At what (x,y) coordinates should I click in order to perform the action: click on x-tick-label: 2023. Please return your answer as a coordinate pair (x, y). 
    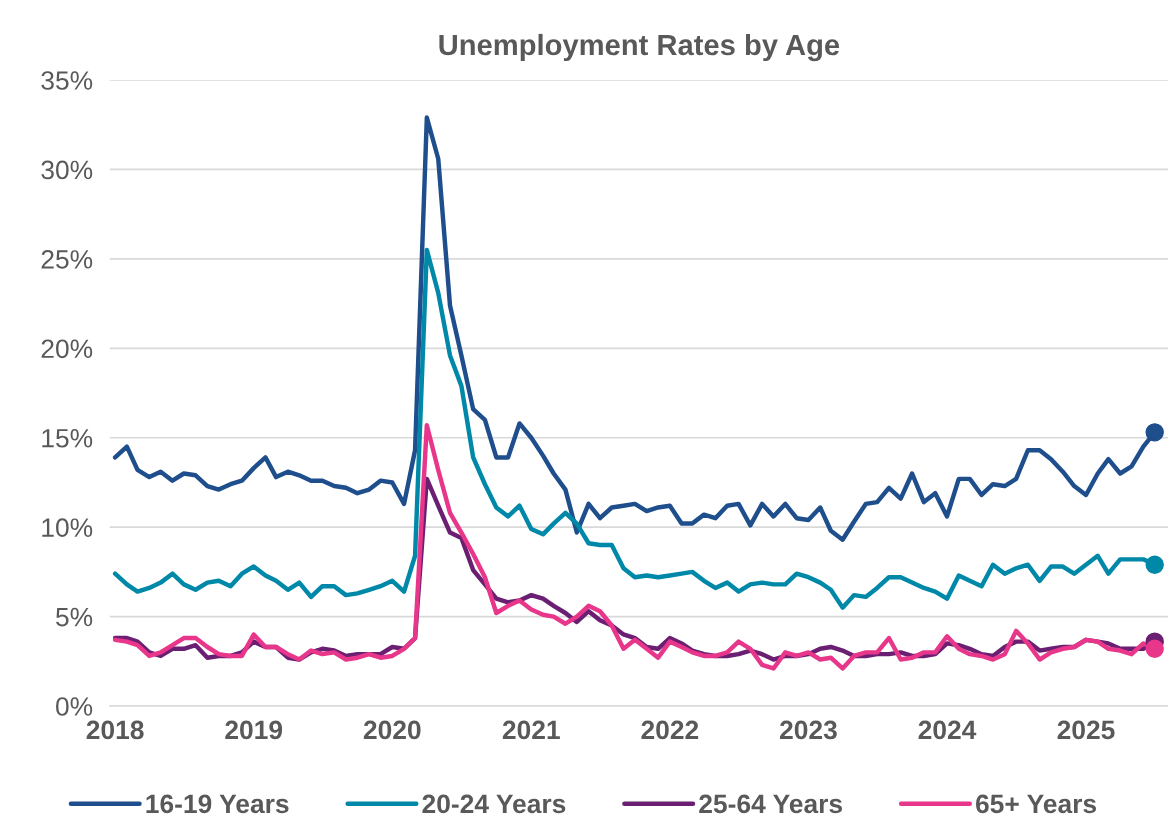
    Looking at the image, I should click on (808, 730).